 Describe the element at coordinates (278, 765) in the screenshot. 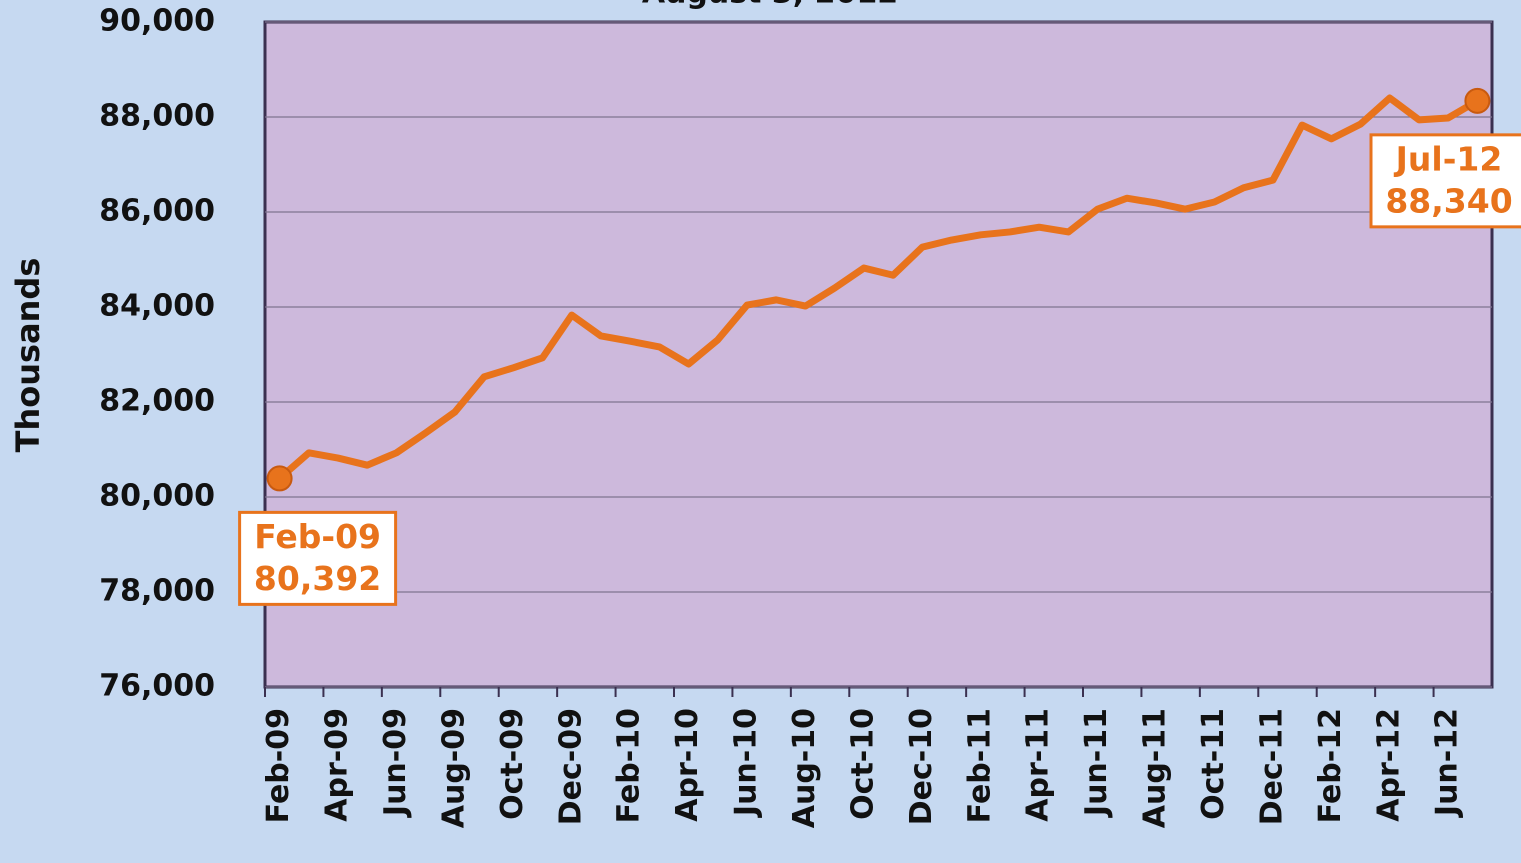

I see `x-tick-label: Feb-09` at that location.